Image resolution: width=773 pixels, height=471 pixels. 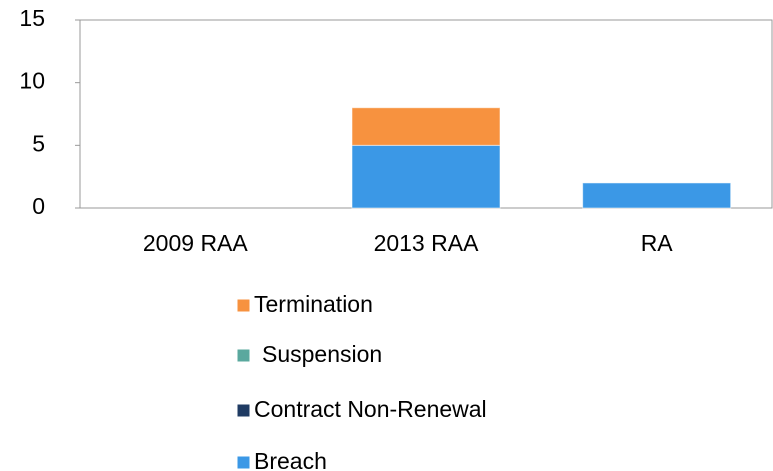 I want to click on x-tick-label: RA, so click(x=657, y=243).